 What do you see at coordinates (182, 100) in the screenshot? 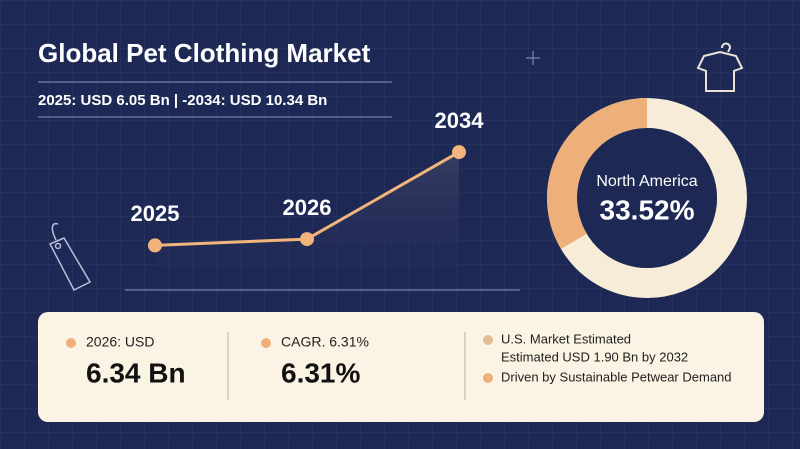
I see `subtitle: 2025: USD 6.05 Bn | -2034: USD 10.34 Bn` at bounding box center [182, 100].